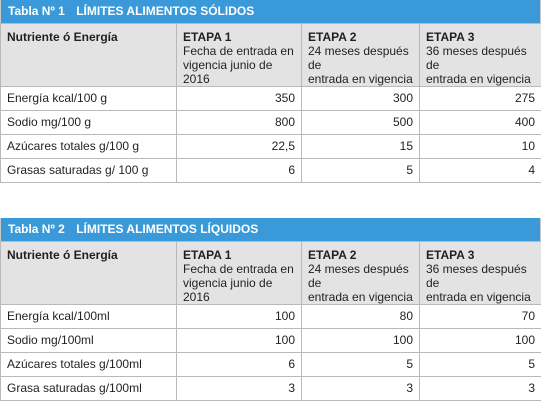 The width and height of the screenshot is (541, 405). I want to click on table-row: Azúcares totales g/100 g 22,5 15 10, so click(270, 146).